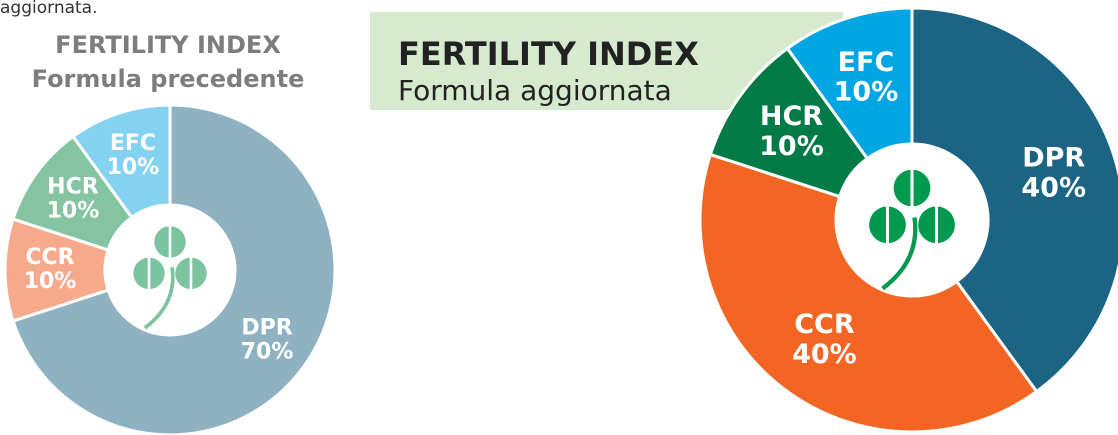  What do you see at coordinates (267, 352) in the screenshot?
I see `segment-value: 70%` at bounding box center [267, 352].